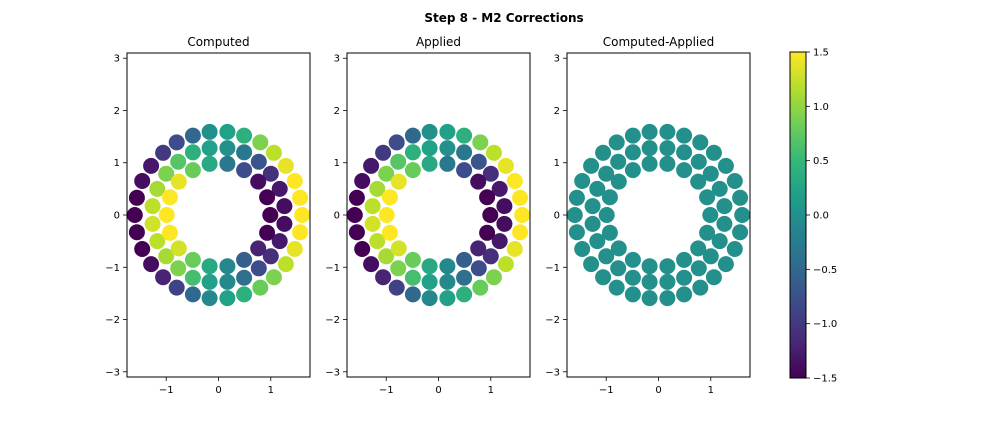 The width and height of the screenshot is (1008, 432). I want to click on subplot-title: Computed, so click(218, 42).